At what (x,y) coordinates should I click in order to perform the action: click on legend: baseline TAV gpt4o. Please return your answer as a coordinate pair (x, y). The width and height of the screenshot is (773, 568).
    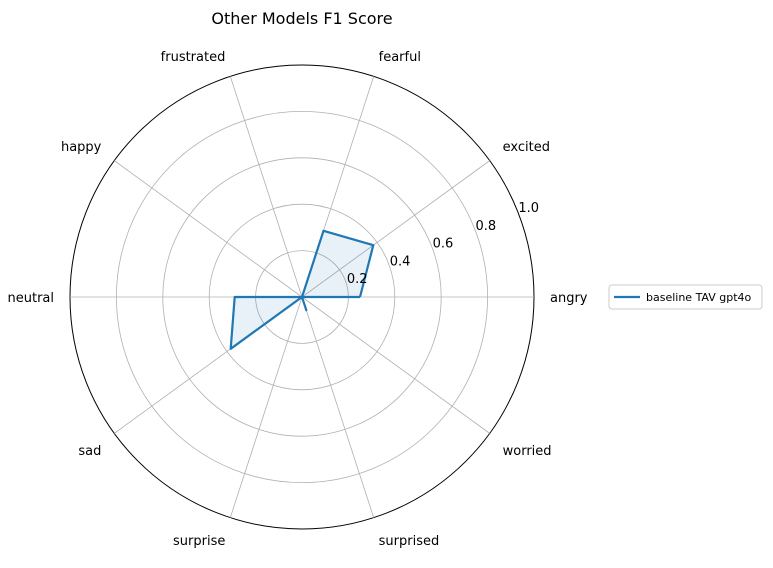
    Looking at the image, I should click on (685, 297).